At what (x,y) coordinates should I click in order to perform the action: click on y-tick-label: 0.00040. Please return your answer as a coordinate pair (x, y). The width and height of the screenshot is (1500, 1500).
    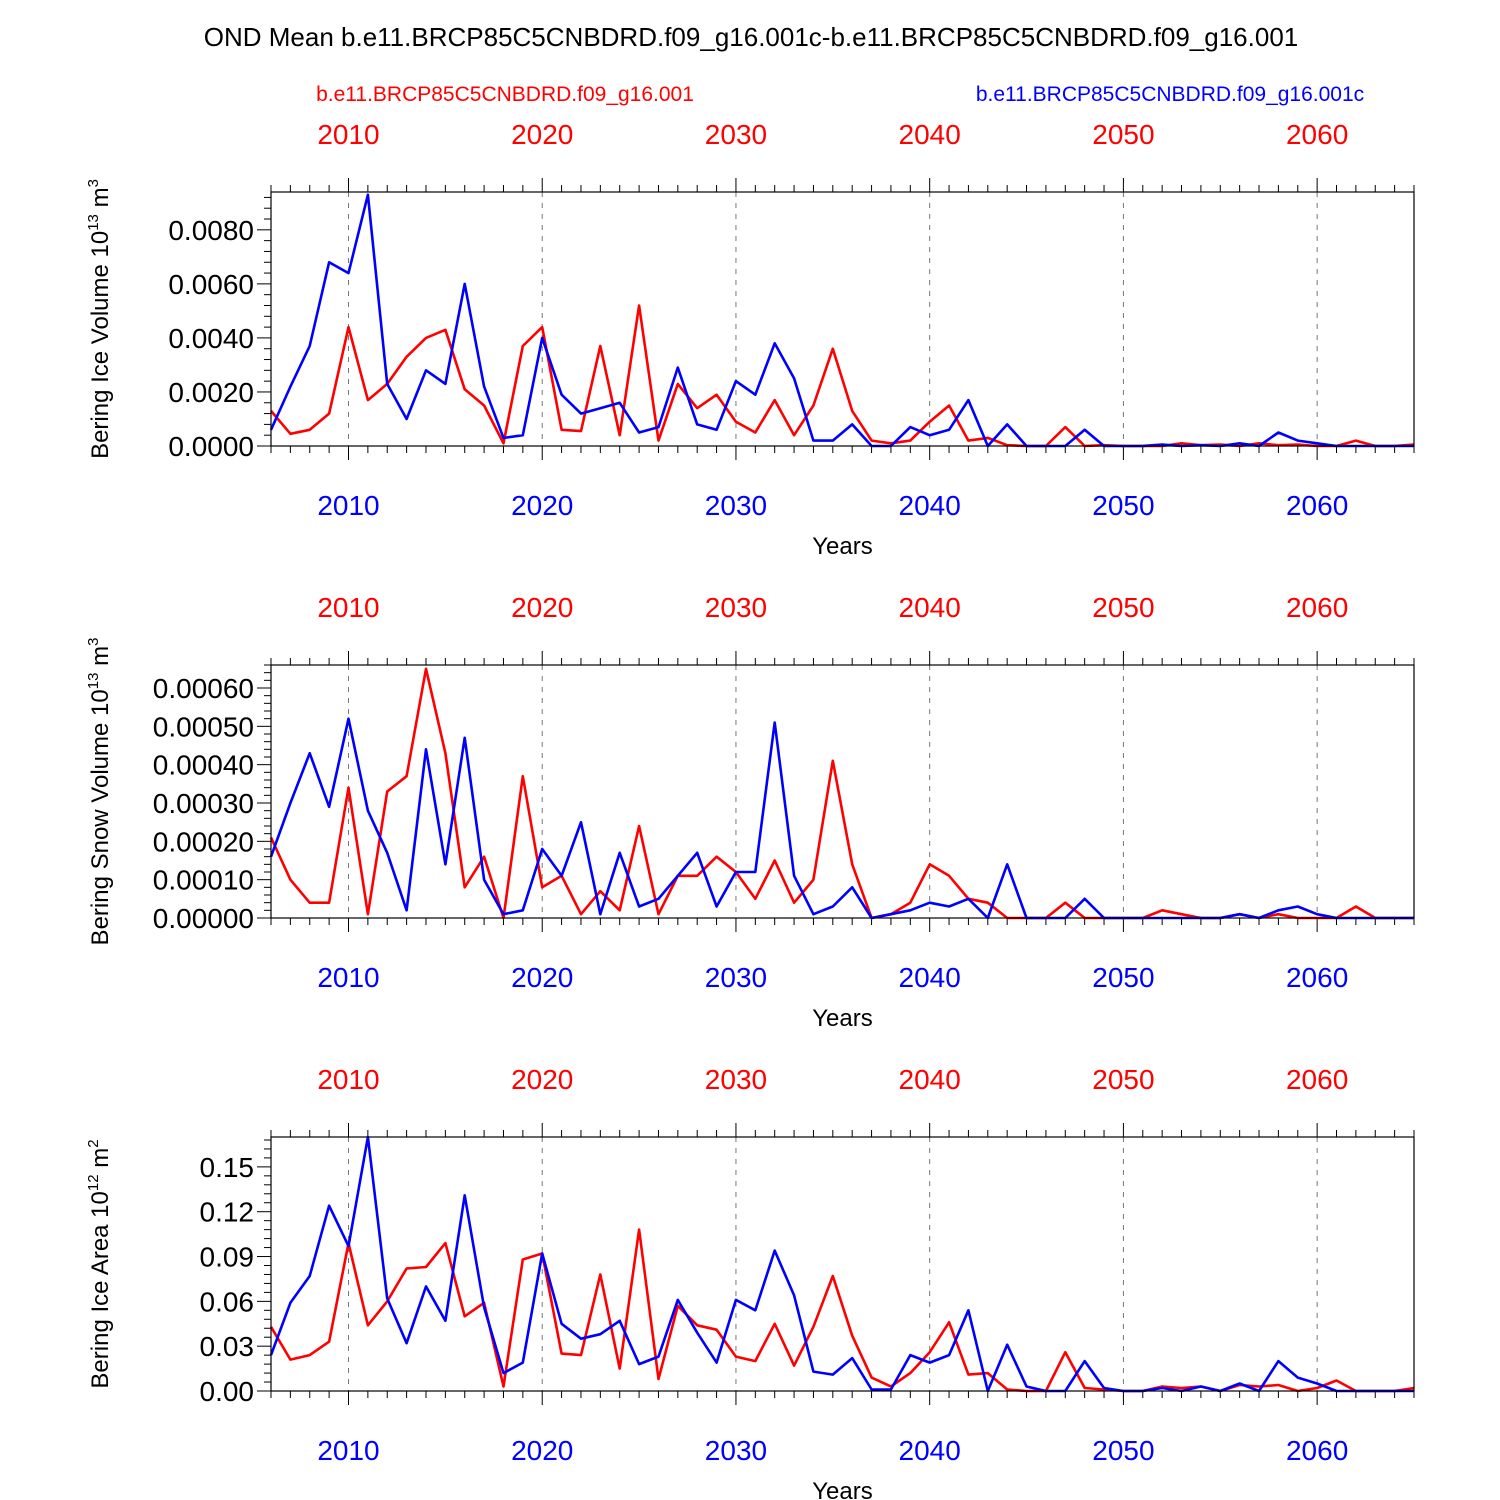
    Looking at the image, I should click on (203, 765).